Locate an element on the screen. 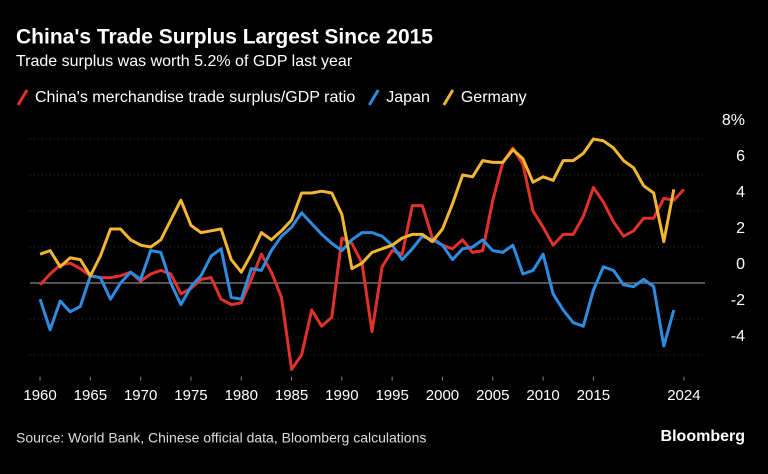 The image size is (768, 474). y-tick-label: -2 is located at coordinates (738, 300).